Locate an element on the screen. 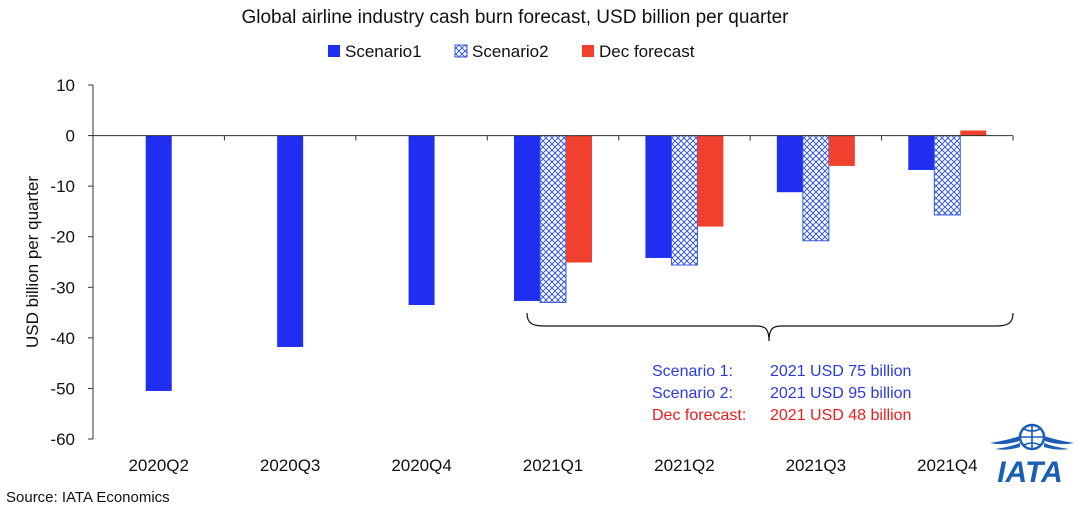 Image resolution: width=1080 pixels, height=511 pixels. bar-scenario1-2021q1 is located at coordinates (527, 218).